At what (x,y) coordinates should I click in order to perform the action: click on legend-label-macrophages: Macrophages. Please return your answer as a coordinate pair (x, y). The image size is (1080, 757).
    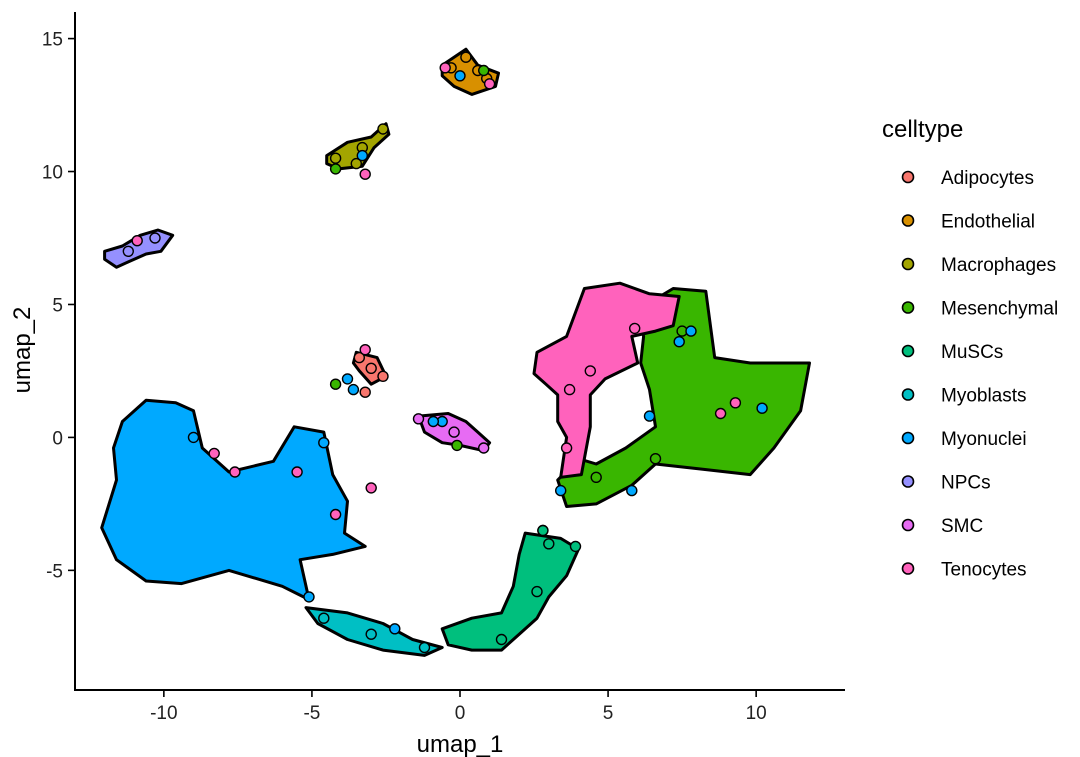
    Looking at the image, I should click on (998, 265).